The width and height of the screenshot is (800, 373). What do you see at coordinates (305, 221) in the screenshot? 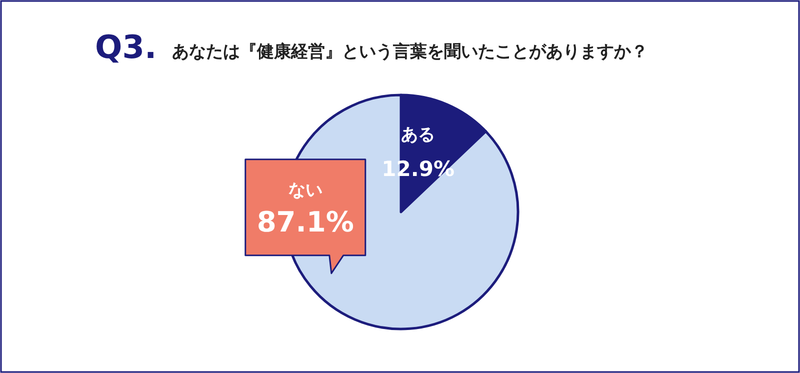
I see `data-label: 87.1%` at bounding box center [305, 221].